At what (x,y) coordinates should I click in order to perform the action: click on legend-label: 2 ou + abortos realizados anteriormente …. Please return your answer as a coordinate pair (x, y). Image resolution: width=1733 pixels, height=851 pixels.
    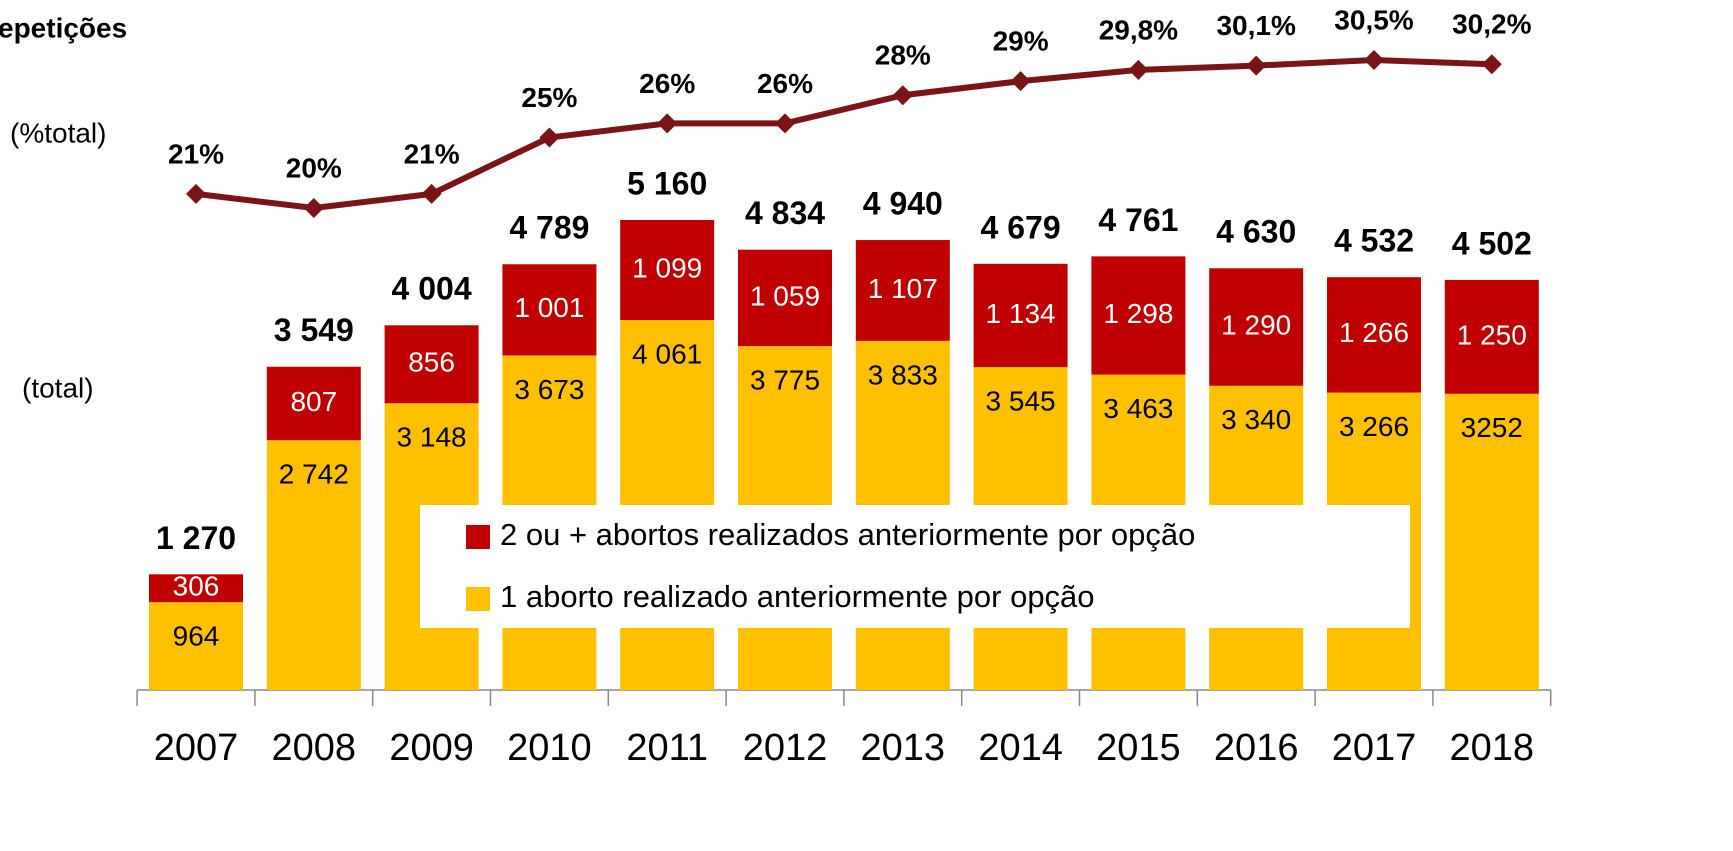
    Looking at the image, I should click on (847, 534).